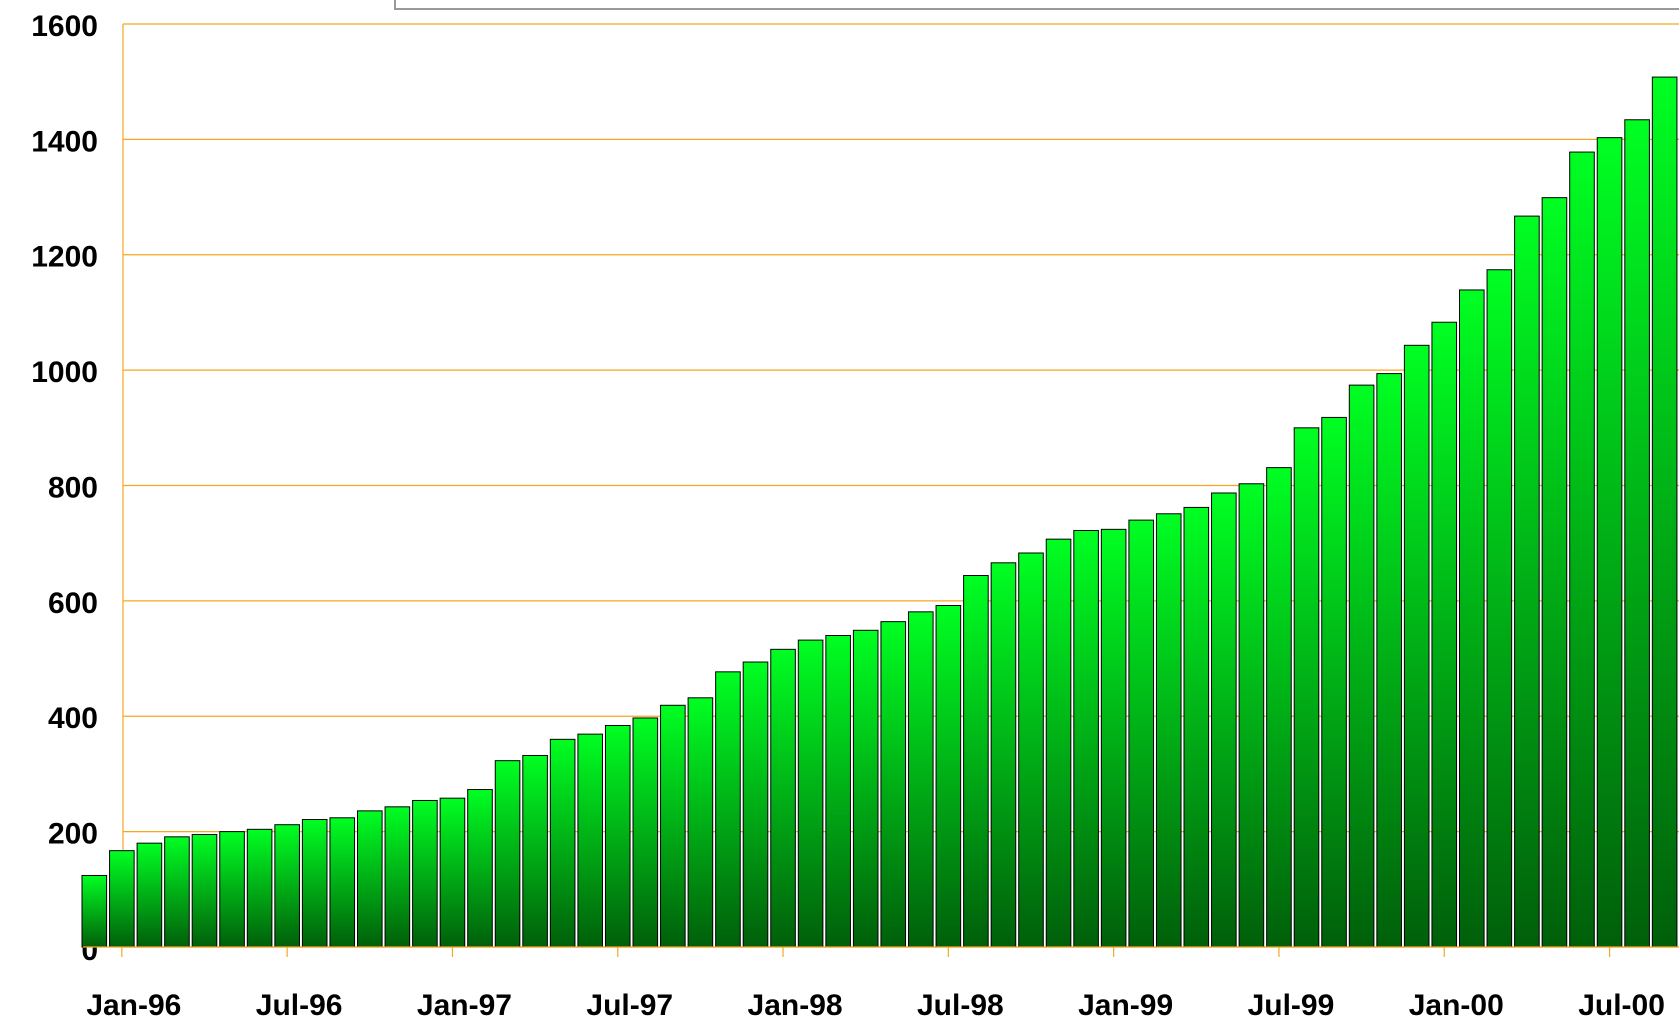 The image size is (1679, 1024). Describe the element at coordinates (73, 718) in the screenshot. I see `y-tick-label: 400` at that location.